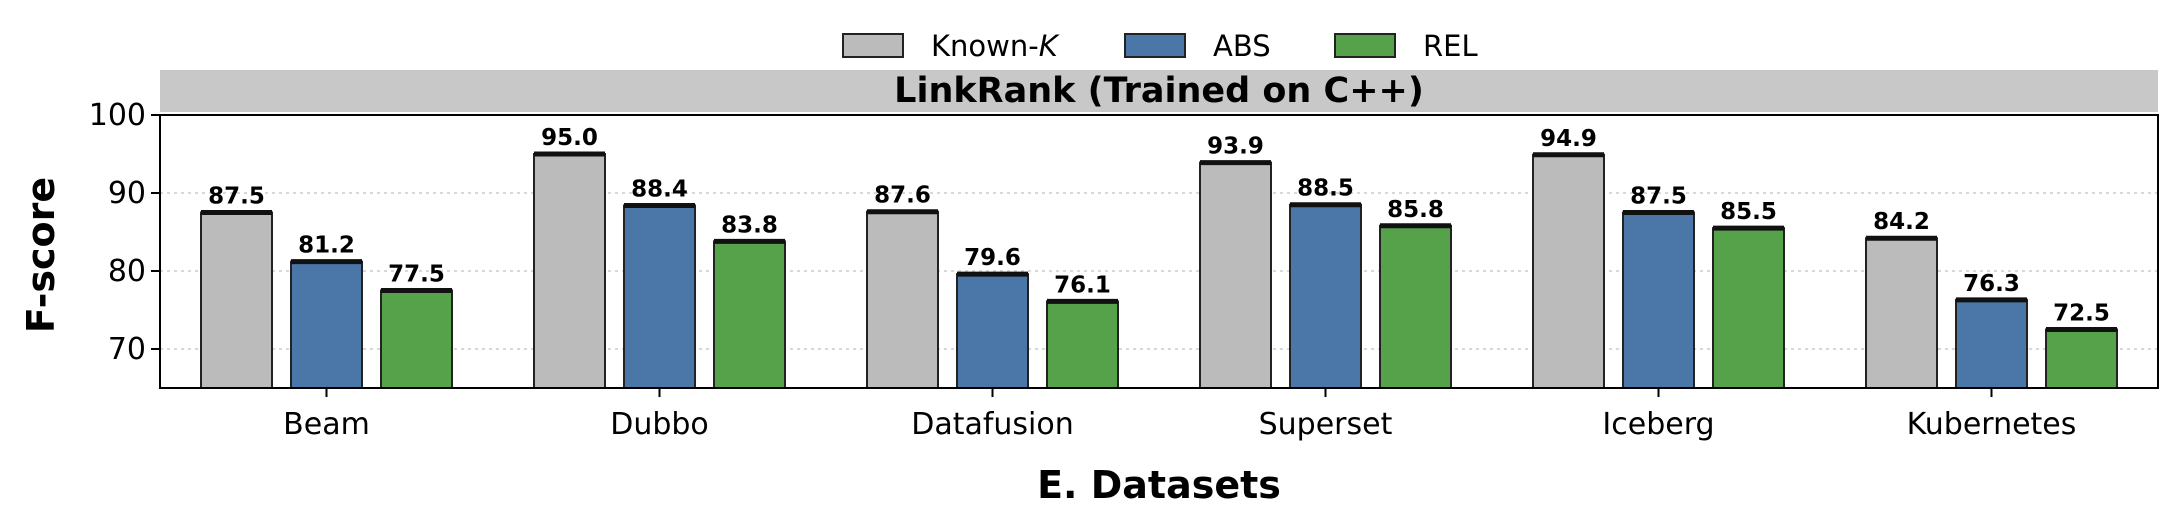 This screenshot has width=2179, height=528. Describe the element at coordinates (41, 255) in the screenshot. I see `y-axis-title: F-score` at that location.